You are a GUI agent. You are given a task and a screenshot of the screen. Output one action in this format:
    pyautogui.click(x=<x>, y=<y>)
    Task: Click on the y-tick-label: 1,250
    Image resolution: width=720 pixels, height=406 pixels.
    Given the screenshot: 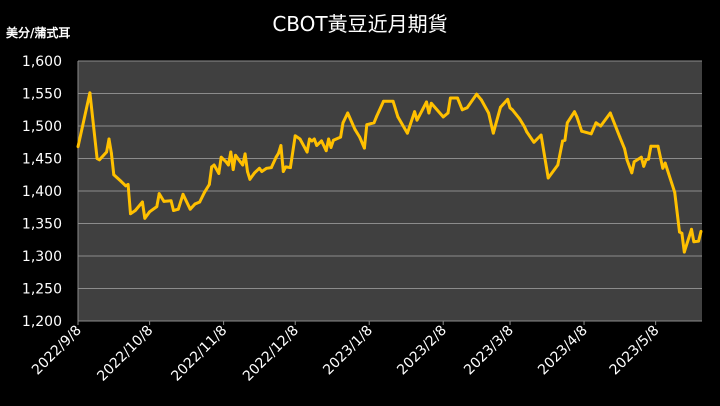 What is the action you would take?
    pyautogui.click(x=42, y=290)
    